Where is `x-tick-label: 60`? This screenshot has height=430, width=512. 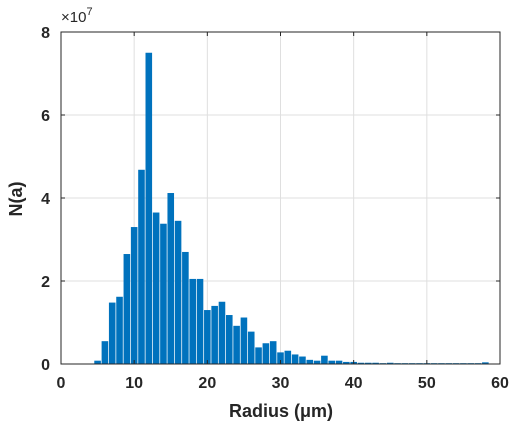
x-tick-label: 60 is located at coordinates (500, 383).